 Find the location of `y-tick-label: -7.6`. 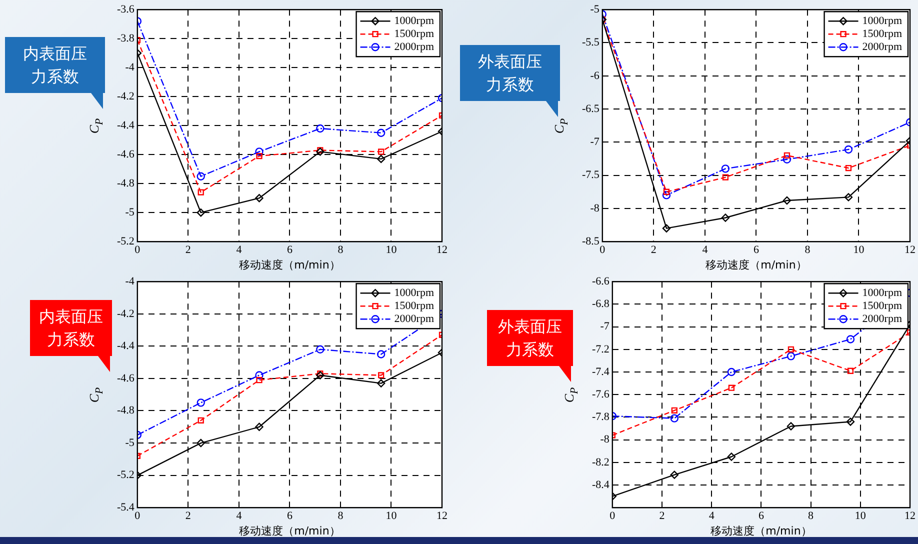

y-tick-label: -7.6 is located at coordinates (601, 394).